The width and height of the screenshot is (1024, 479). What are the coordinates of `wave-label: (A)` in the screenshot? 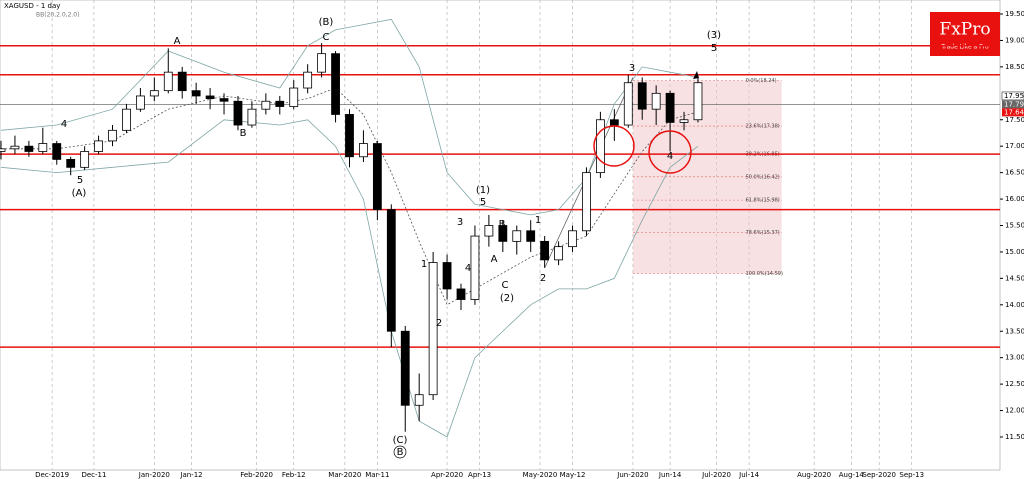 It's located at (79, 193).